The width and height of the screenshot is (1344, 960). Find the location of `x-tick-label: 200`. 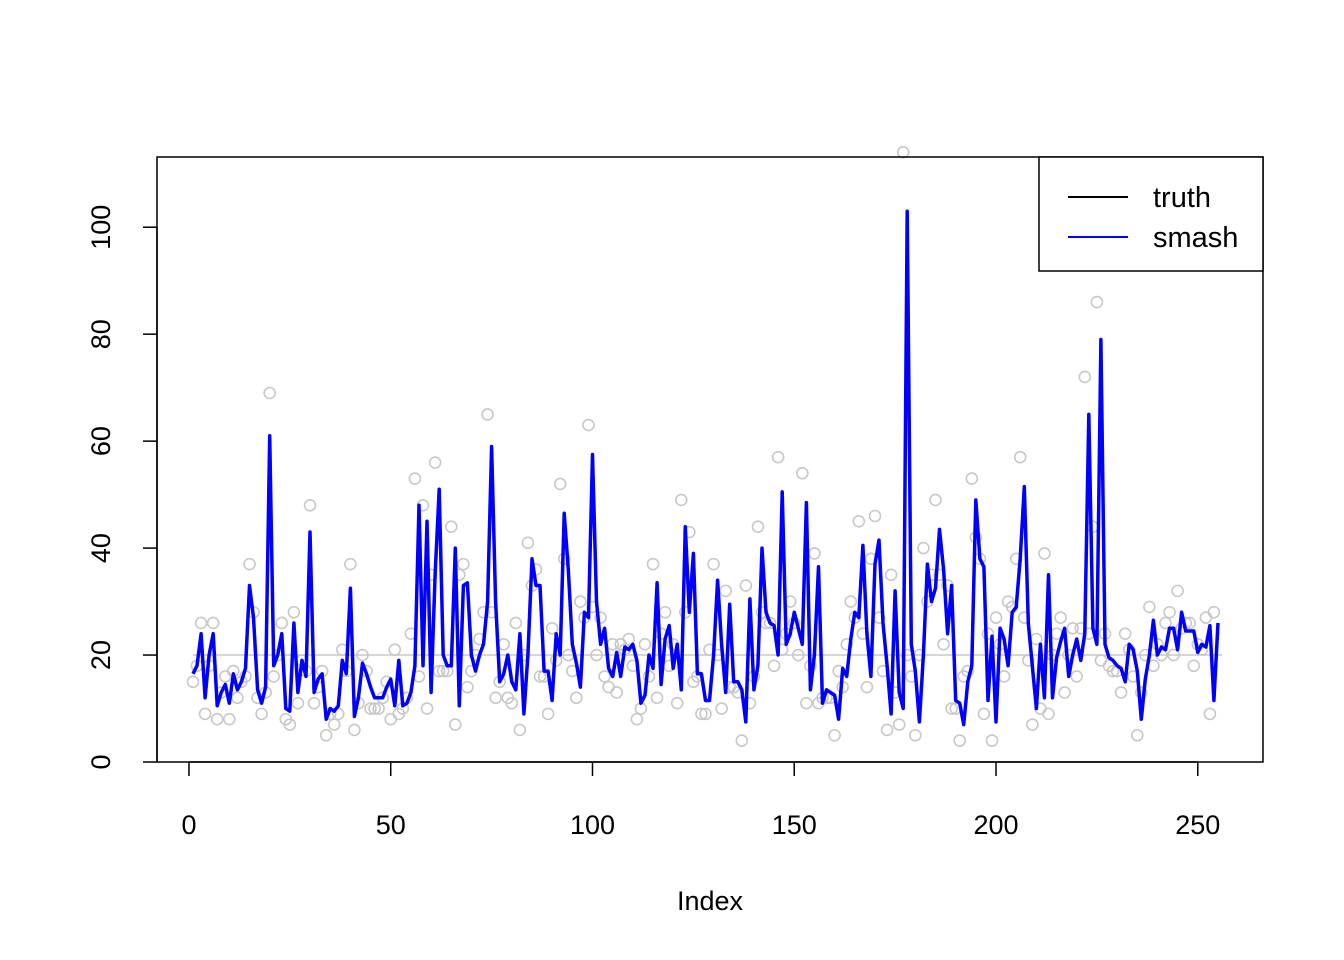

x-tick-label: 200 is located at coordinates (995, 825).